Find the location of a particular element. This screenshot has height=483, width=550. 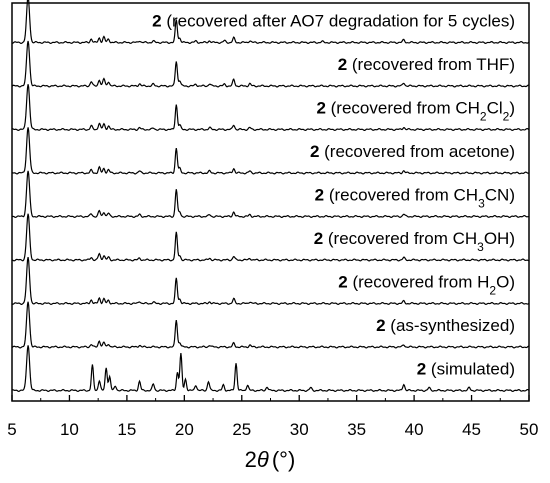

x-tick-label: 30 is located at coordinates (299, 429).